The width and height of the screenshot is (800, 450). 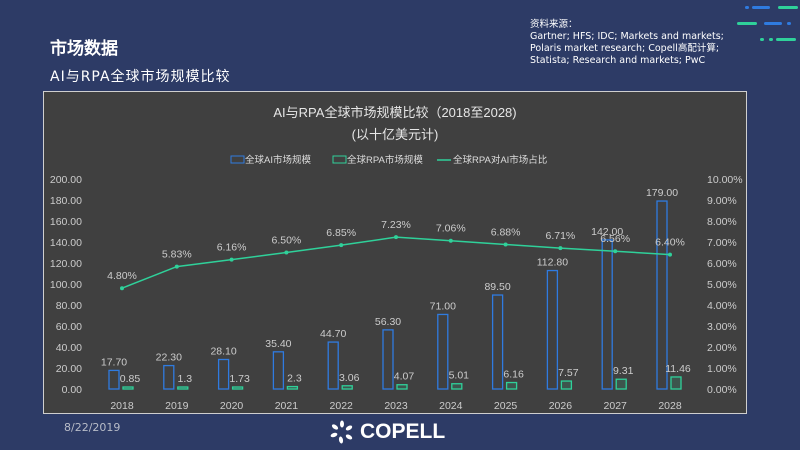 What do you see at coordinates (395, 134) in the screenshot?
I see `chart-subtitle: (以十亿美元计)` at bounding box center [395, 134].